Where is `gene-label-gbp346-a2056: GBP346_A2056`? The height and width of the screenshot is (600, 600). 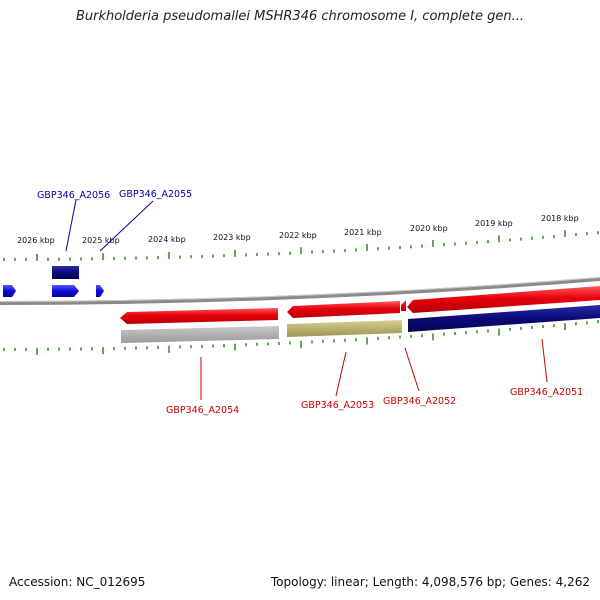 gene-label-gbp346-a2056: GBP346_A2056 is located at coordinates (73, 195).